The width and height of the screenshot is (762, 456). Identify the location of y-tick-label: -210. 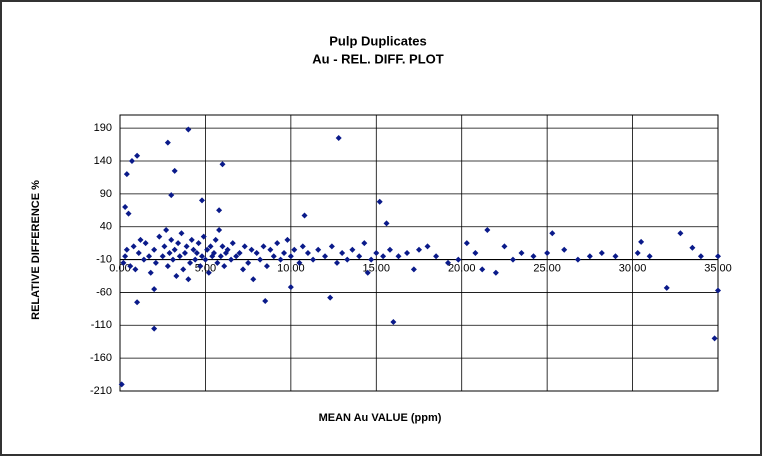
(101, 391).